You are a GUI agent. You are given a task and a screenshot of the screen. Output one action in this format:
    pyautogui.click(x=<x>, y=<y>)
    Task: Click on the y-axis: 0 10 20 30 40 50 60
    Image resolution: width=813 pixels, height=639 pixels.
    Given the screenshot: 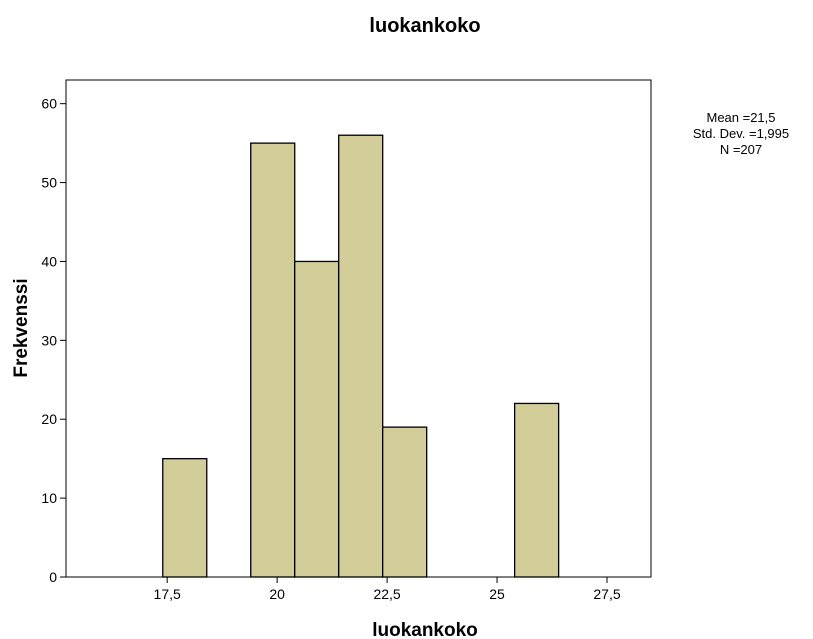 What is the action you would take?
    pyautogui.click(x=53, y=340)
    